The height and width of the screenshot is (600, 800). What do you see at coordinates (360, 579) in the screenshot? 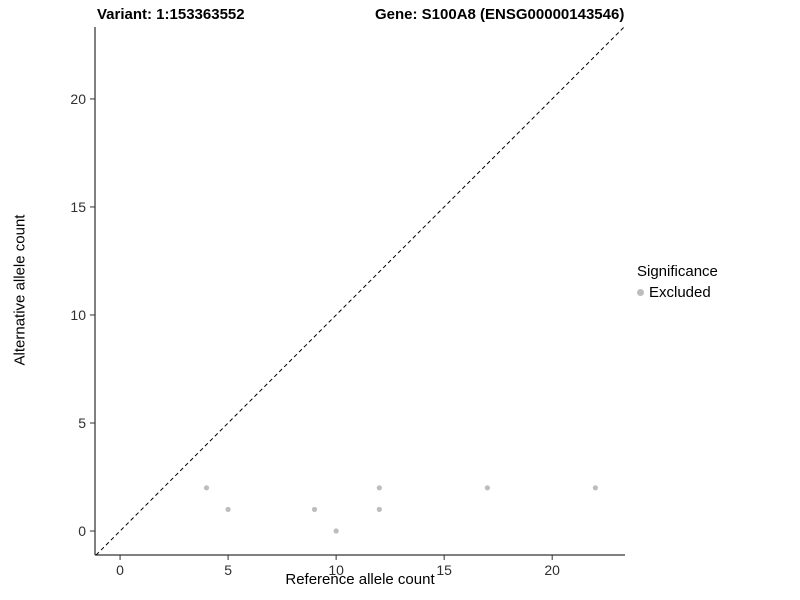
I see `x-axis-label: Reference allele count` at bounding box center [360, 579].